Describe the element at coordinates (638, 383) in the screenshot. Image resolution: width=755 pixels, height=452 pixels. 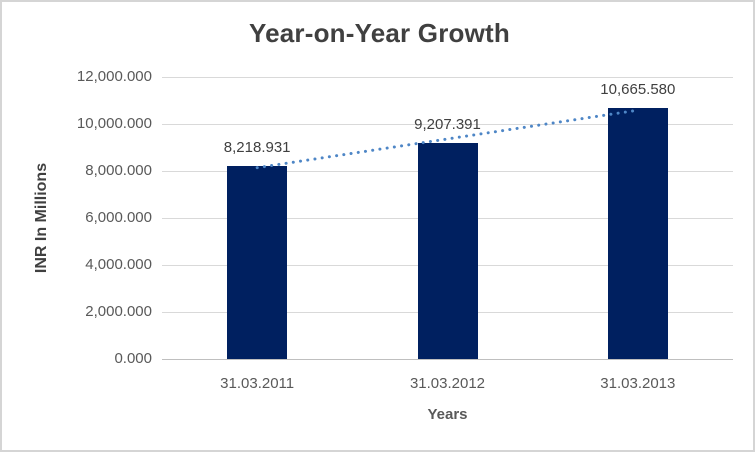
I see `x-tick-label: 31.03.2013` at that location.